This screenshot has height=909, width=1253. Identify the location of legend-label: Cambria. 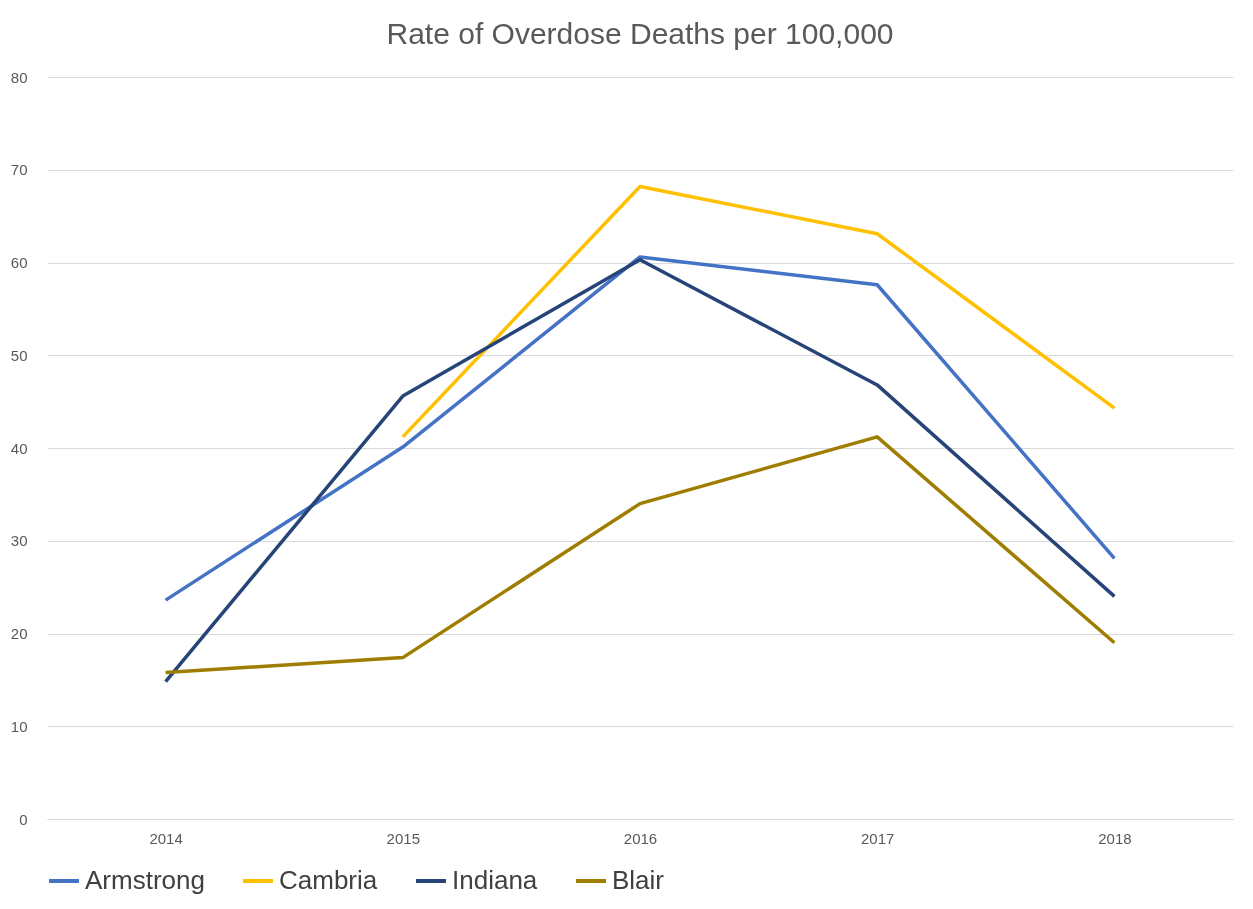
(328, 880).